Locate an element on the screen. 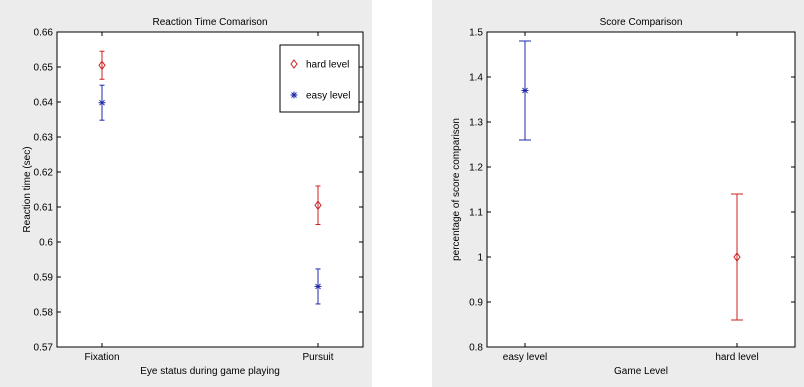 This screenshot has width=804, height=387. legend-marker-star is located at coordinates (294, 95).